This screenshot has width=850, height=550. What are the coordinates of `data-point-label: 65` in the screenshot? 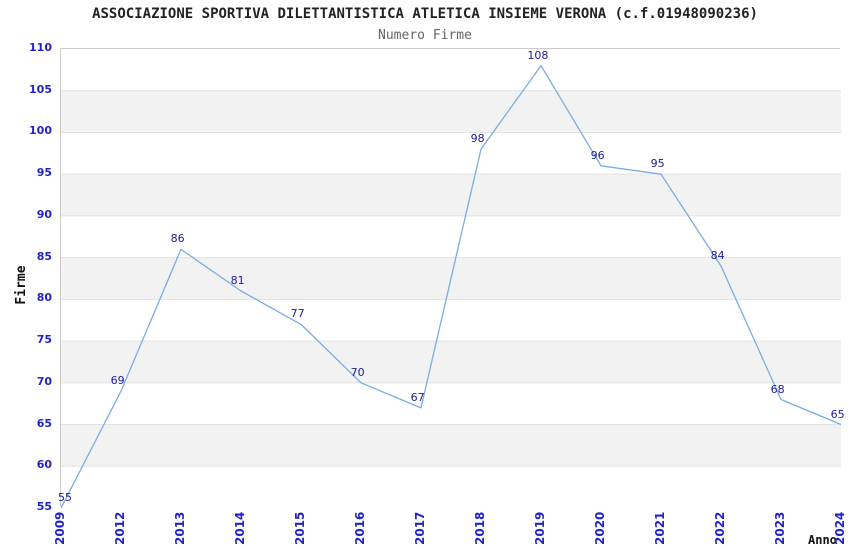 It's located at (837, 414).